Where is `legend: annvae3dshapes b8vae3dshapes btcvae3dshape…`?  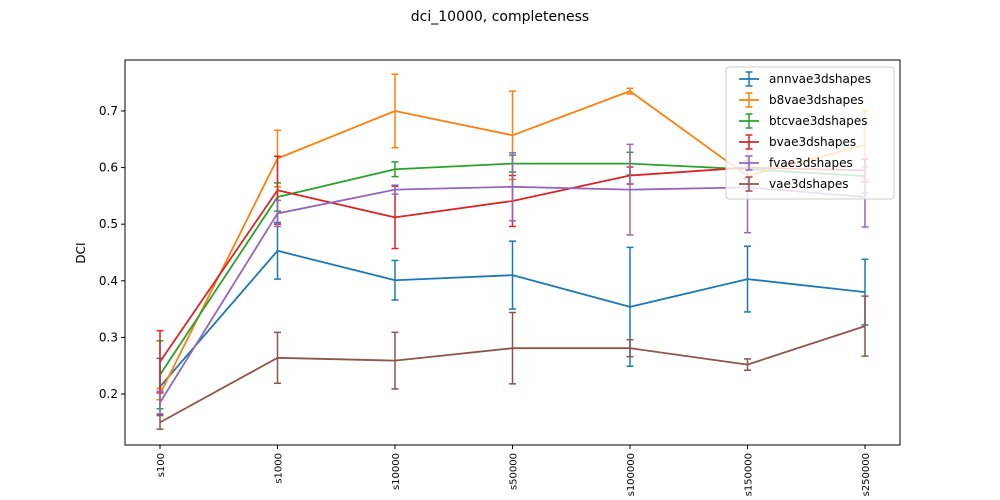 legend: annvae3dshapes b8vae3dshapes btcvae3dshape… is located at coordinates (810, 133).